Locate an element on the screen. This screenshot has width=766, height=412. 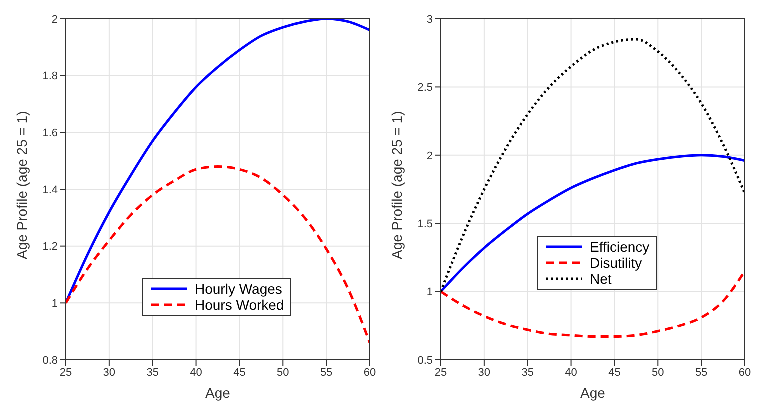
legend-label: Efficiency is located at coordinates (620, 247).